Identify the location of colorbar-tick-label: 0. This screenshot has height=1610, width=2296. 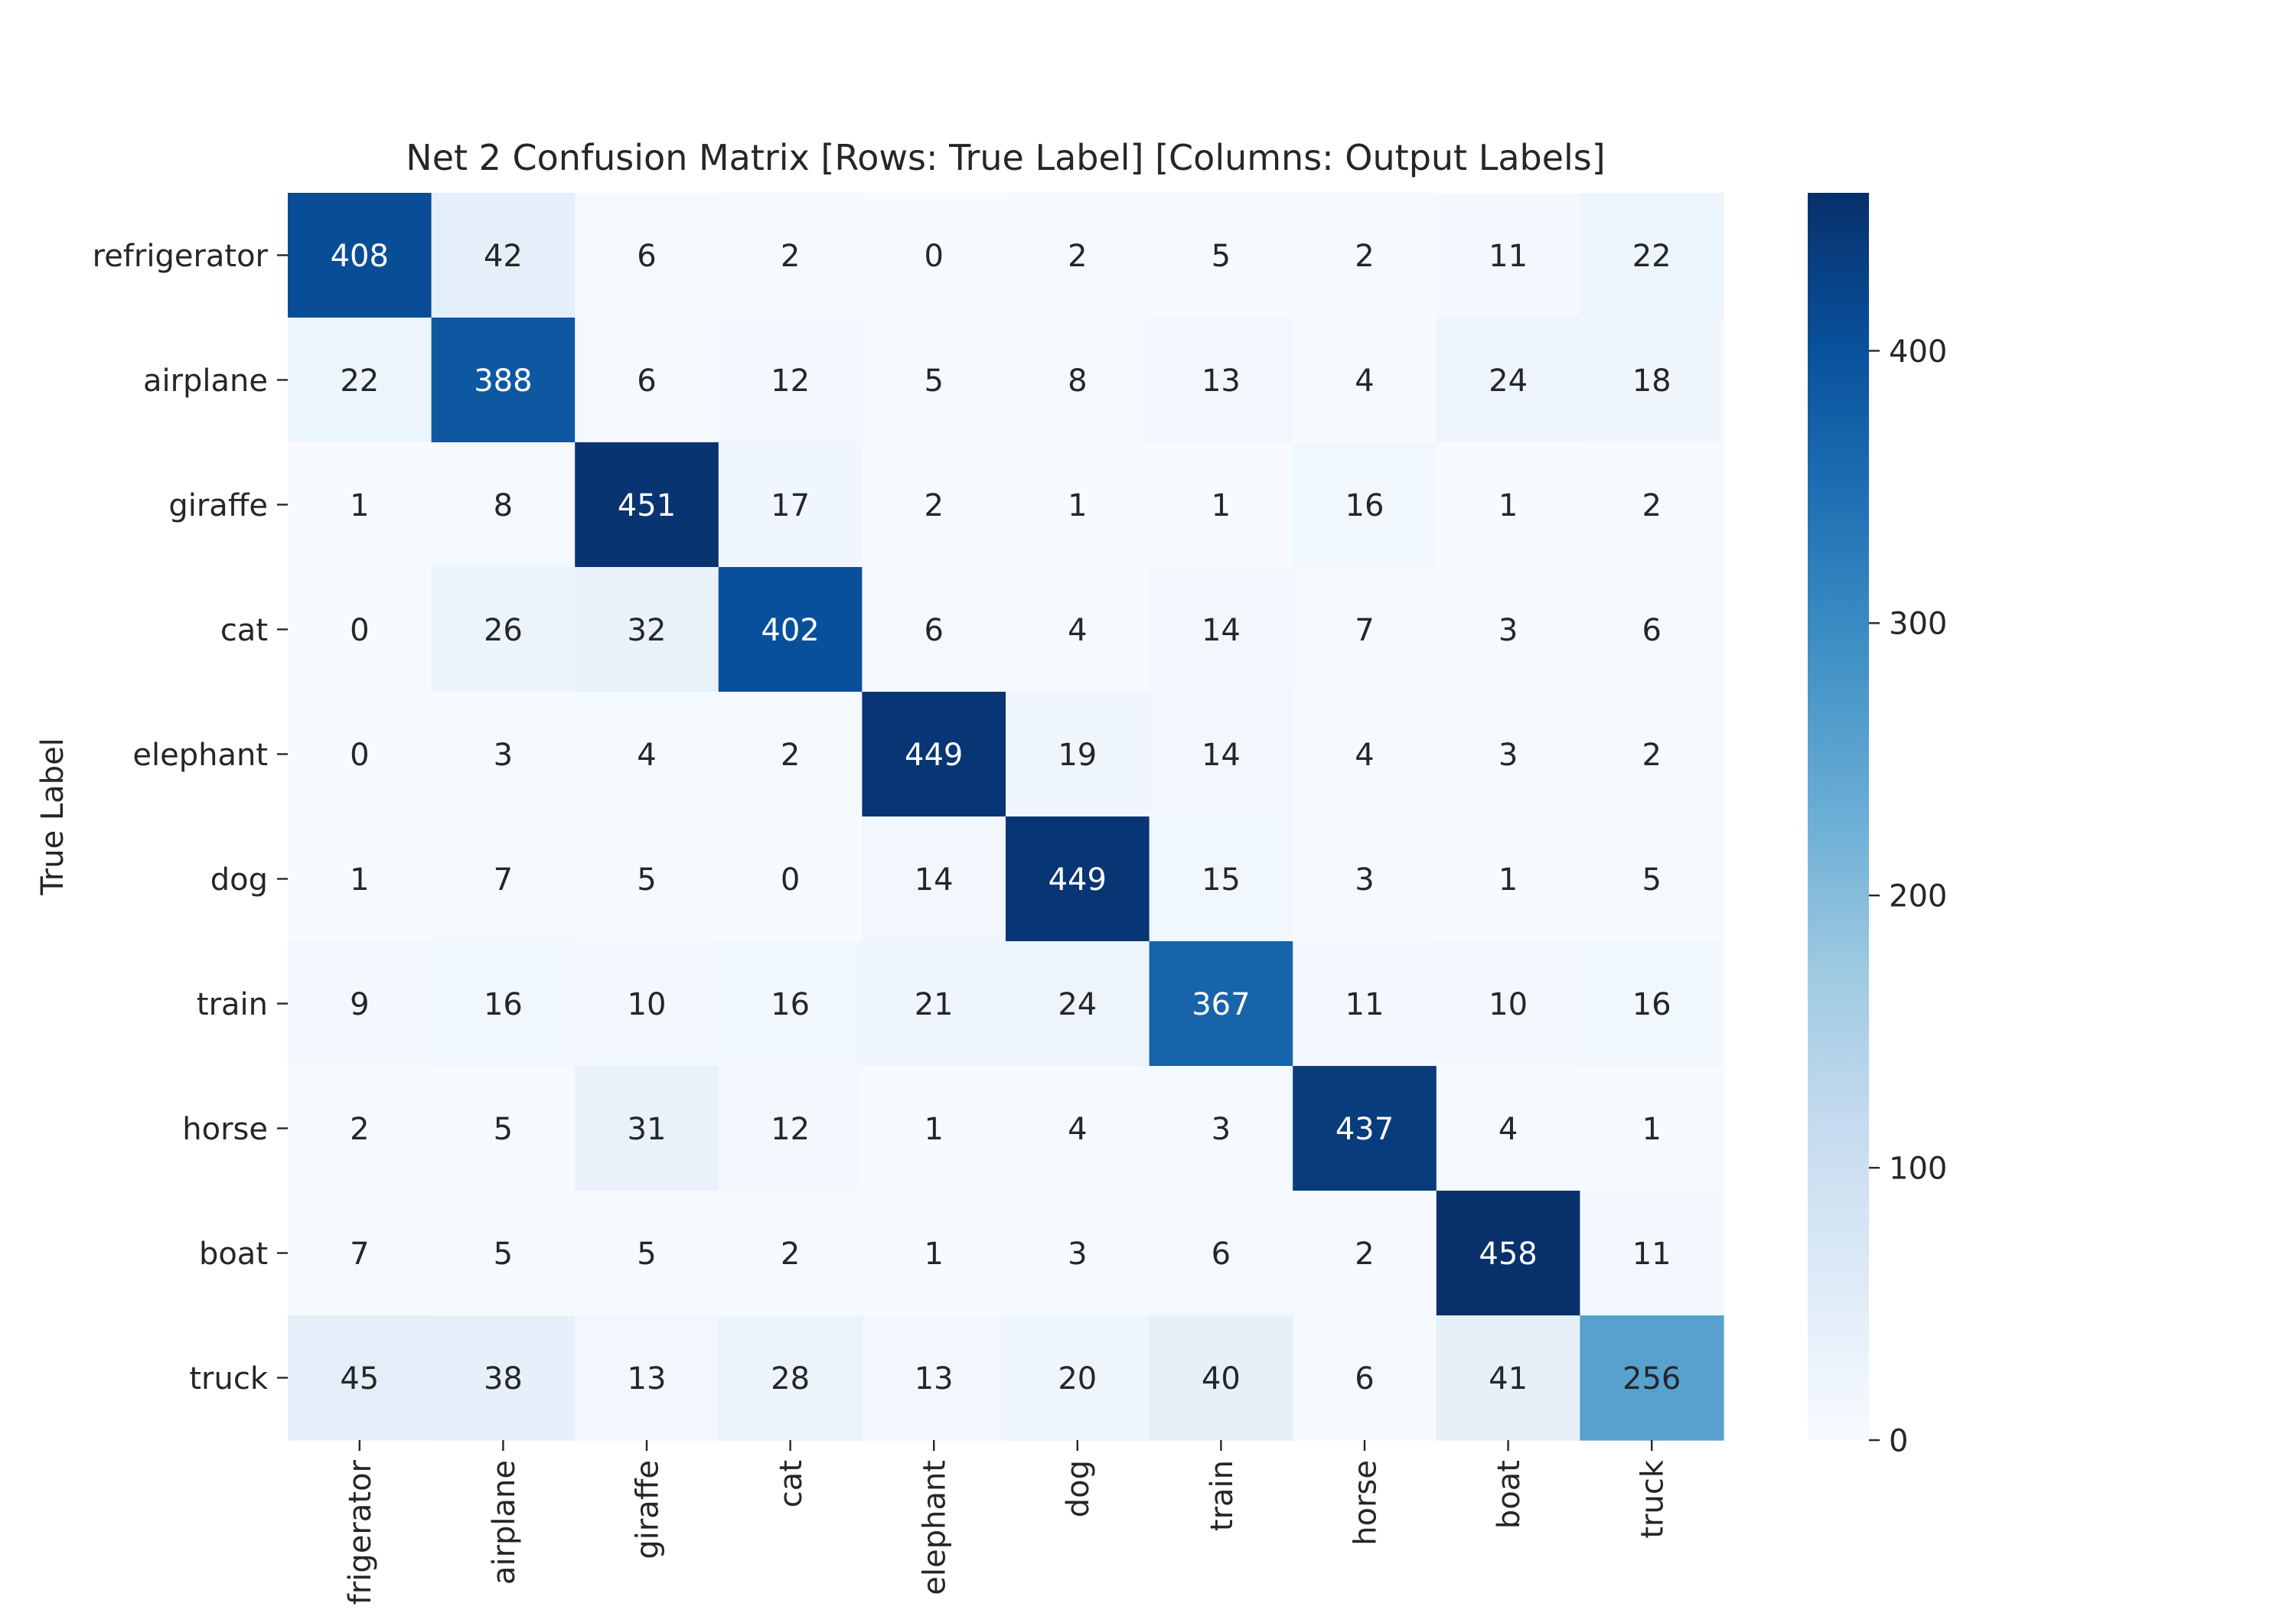
(1898, 1441).